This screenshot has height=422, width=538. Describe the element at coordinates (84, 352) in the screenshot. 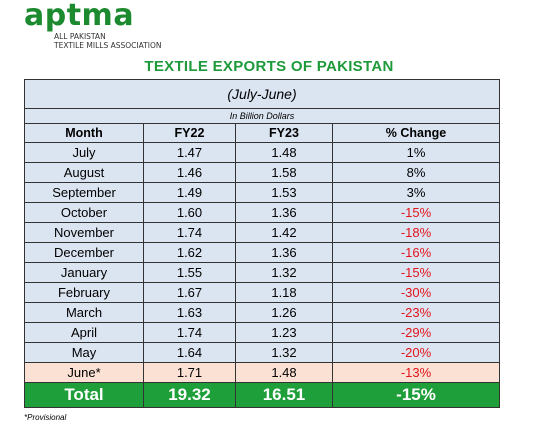

I see `month-cell: May` at that location.